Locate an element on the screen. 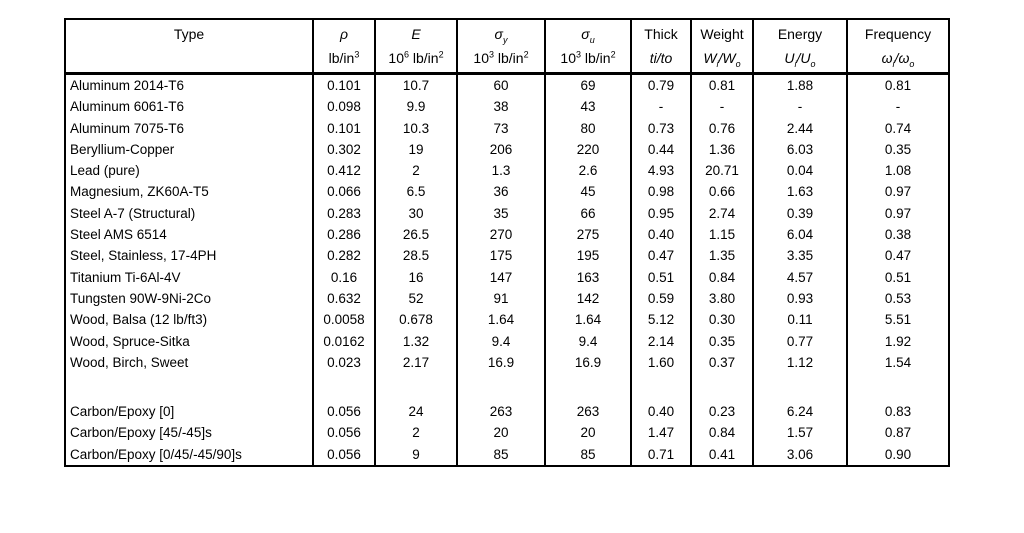 The height and width of the screenshot is (533, 1024). value-cell: 9 is located at coordinates (416, 455).